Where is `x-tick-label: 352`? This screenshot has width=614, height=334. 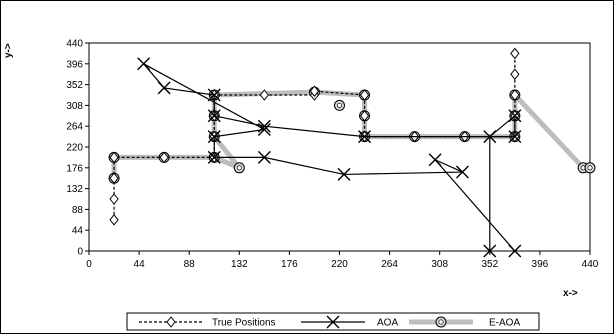 x-tick-label: 352 is located at coordinates (489, 264).